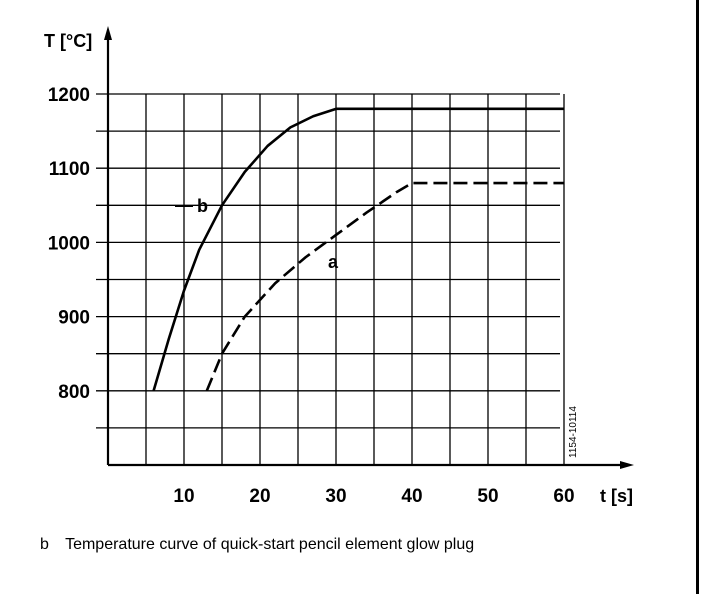  Describe the element at coordinates (44, 544) in the screenshot. I see `caption-tag: b` at that location.